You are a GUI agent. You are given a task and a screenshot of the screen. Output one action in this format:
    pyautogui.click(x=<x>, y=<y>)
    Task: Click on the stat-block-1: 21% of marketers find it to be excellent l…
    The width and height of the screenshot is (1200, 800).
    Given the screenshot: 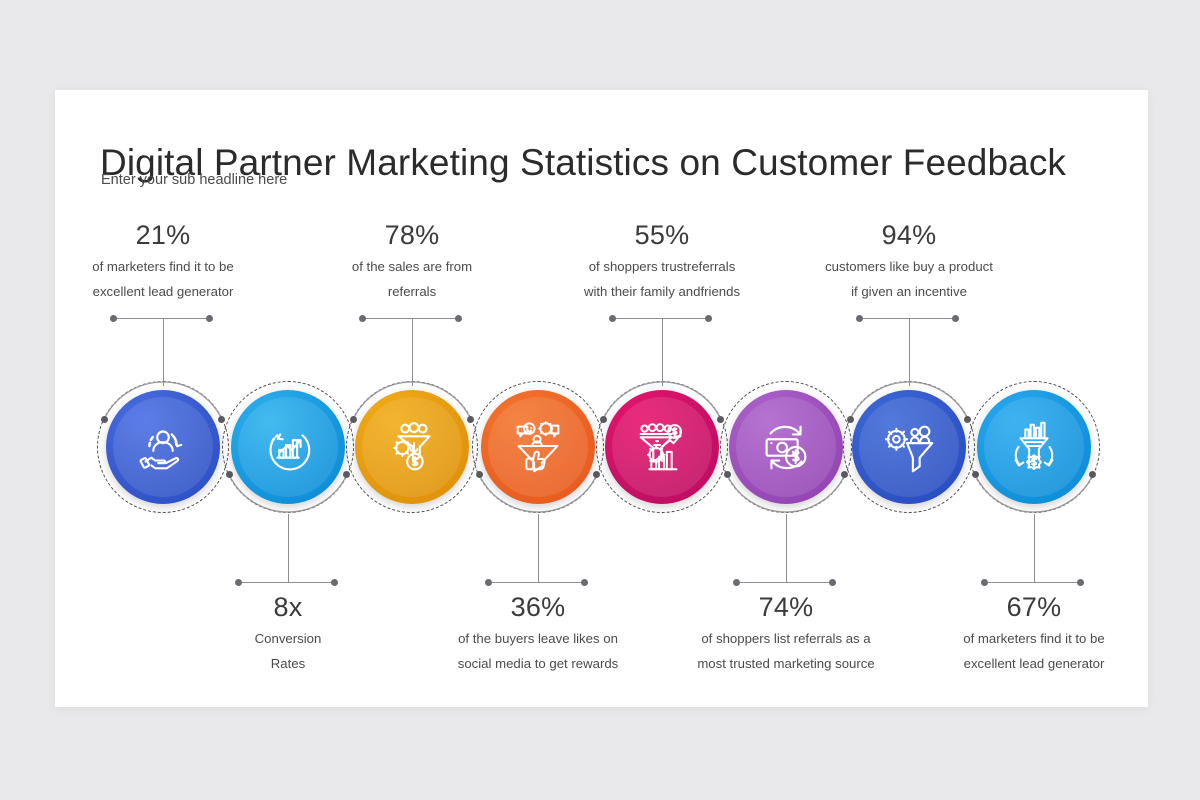 What is the action you would take?
    pyautogui.click(x=163, y=261)
    